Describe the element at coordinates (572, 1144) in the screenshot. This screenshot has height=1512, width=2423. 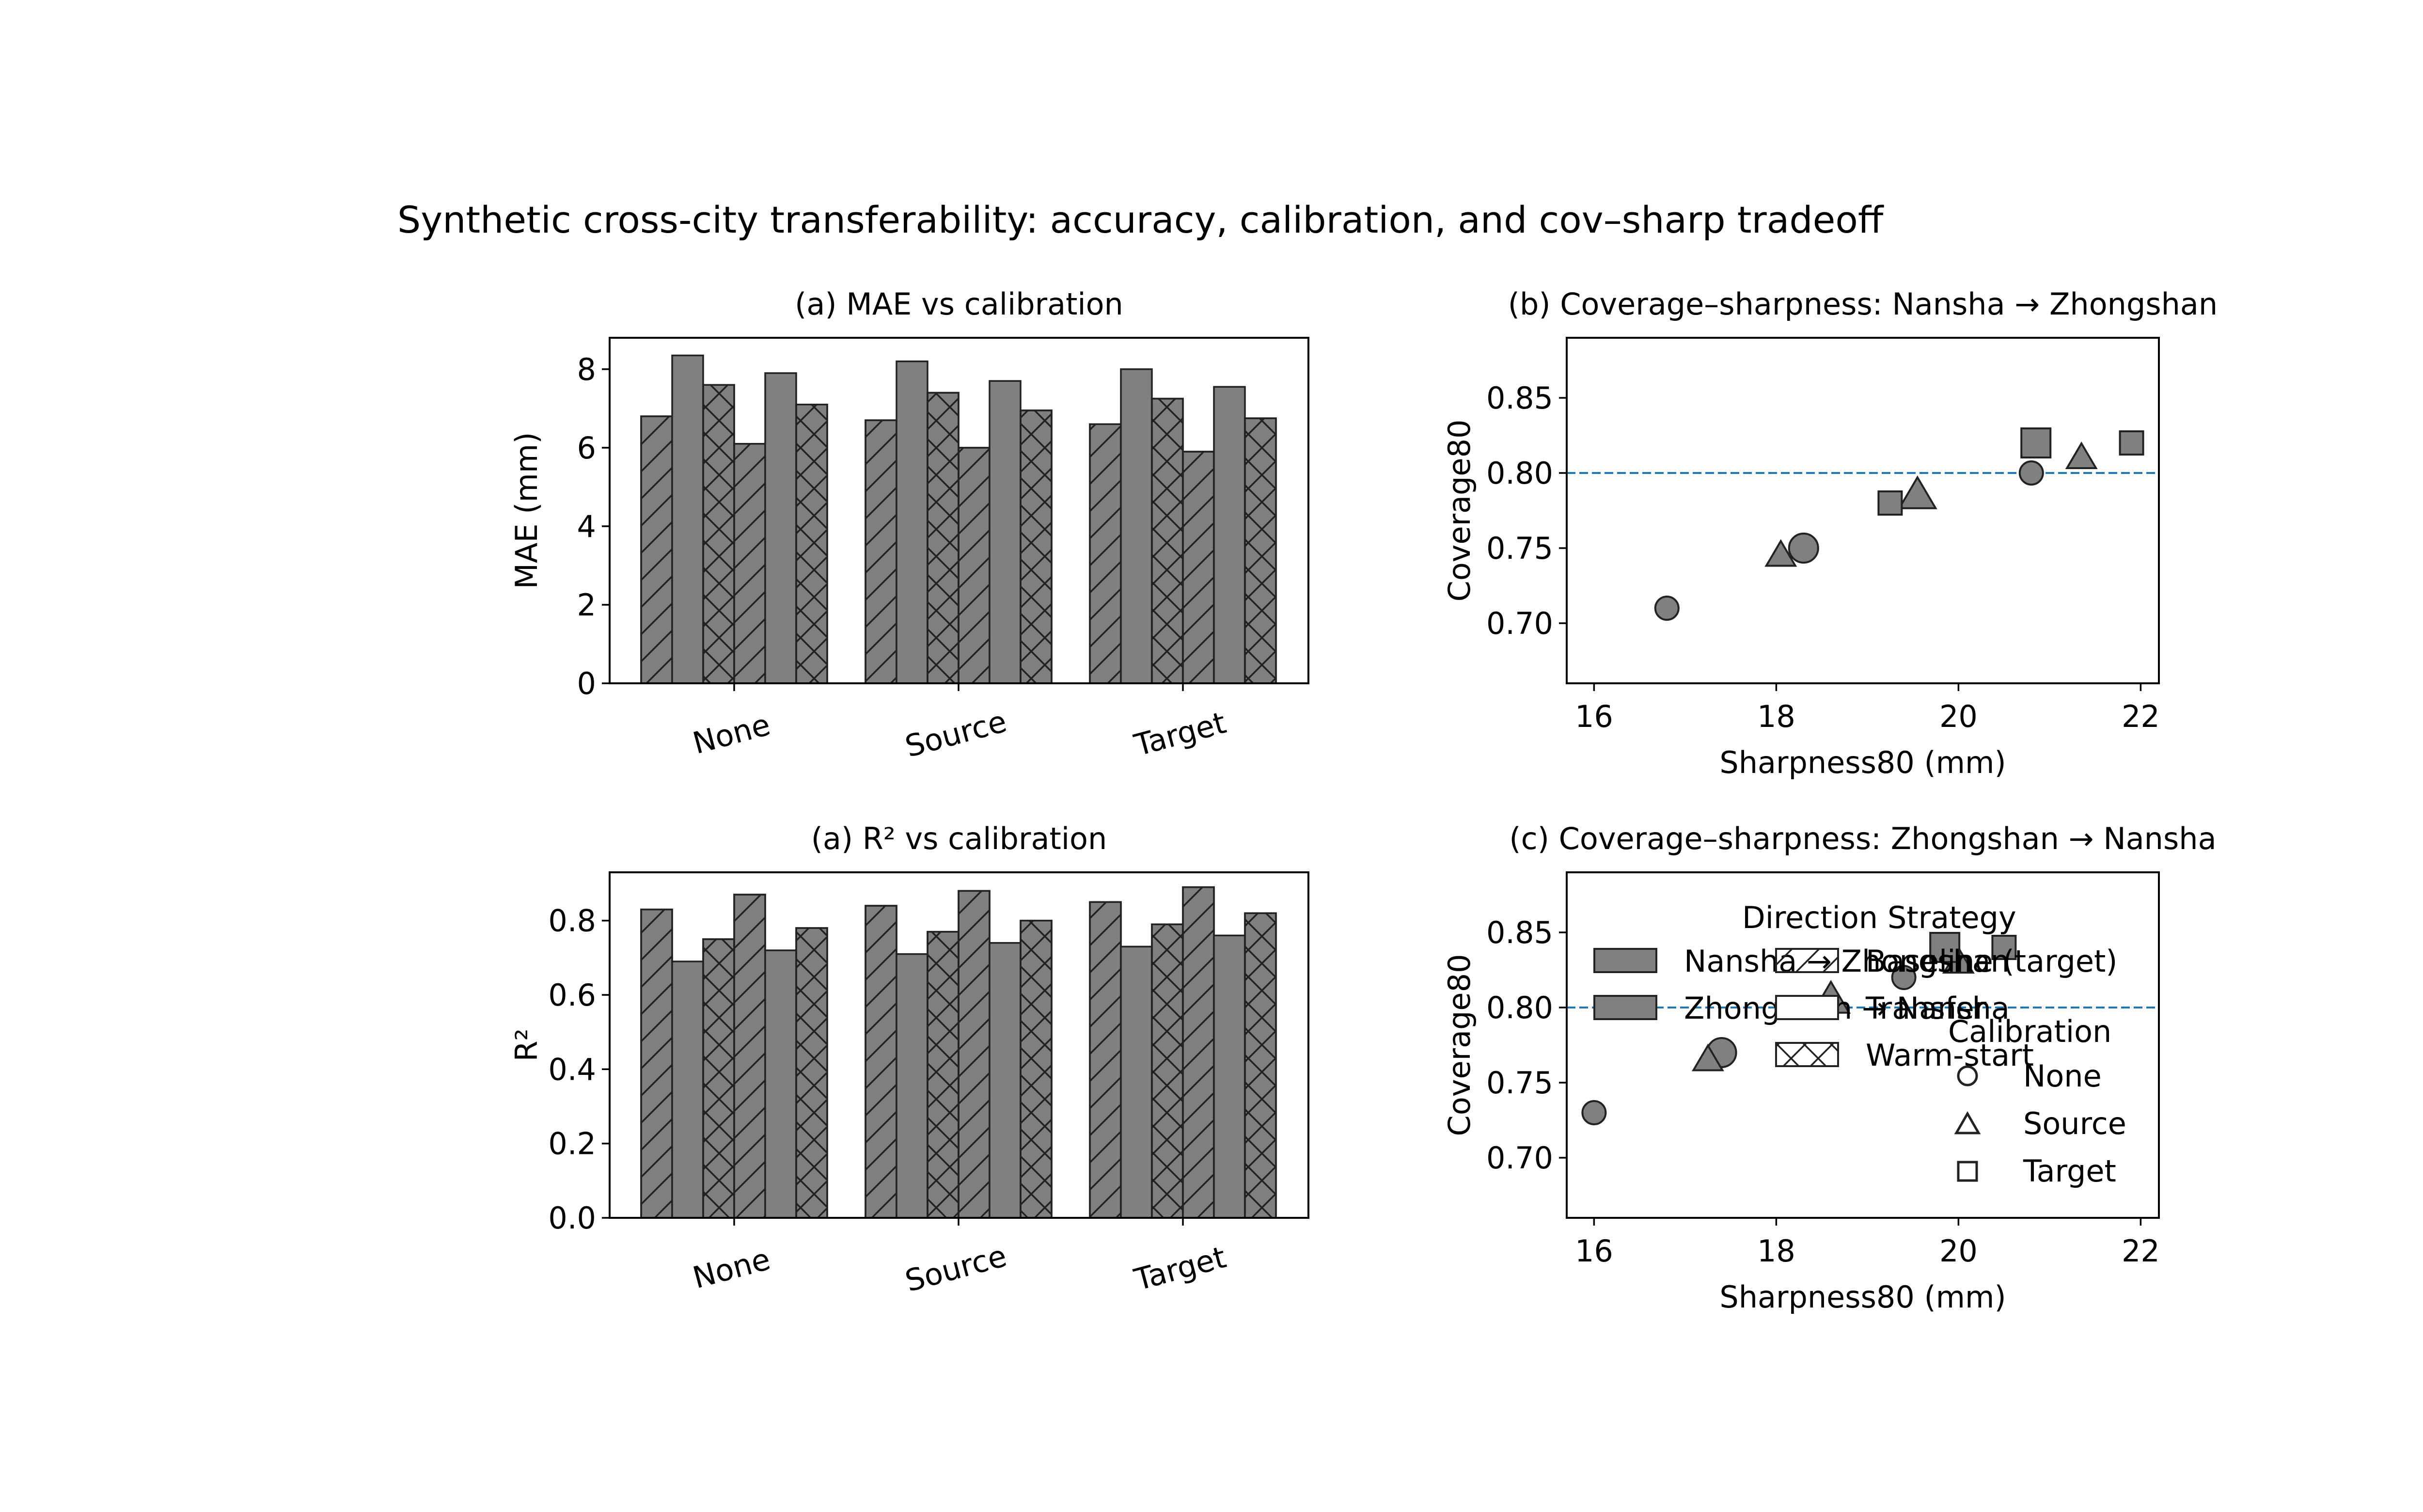
I see `y-tick-label: 0.2` at that location.